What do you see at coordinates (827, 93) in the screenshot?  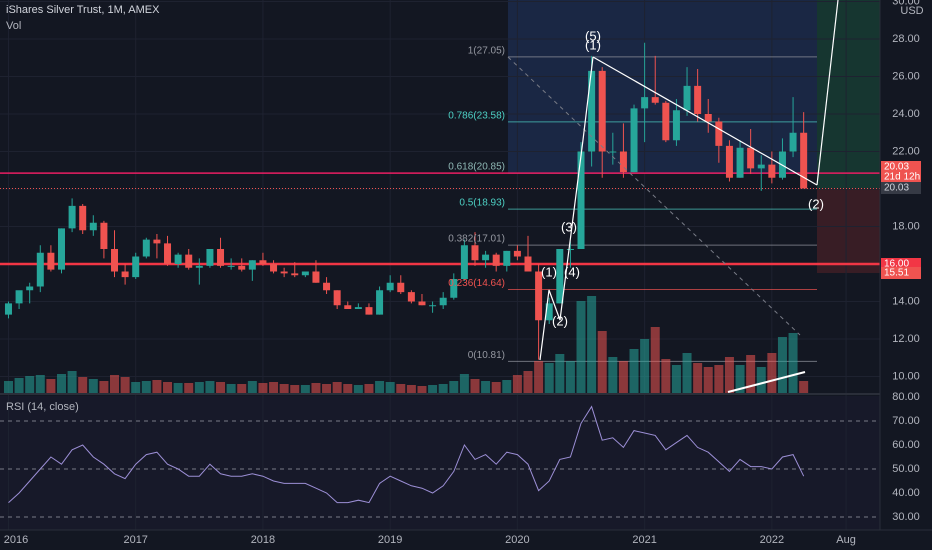 I see `projection-line` at bounding box center [827, 93].